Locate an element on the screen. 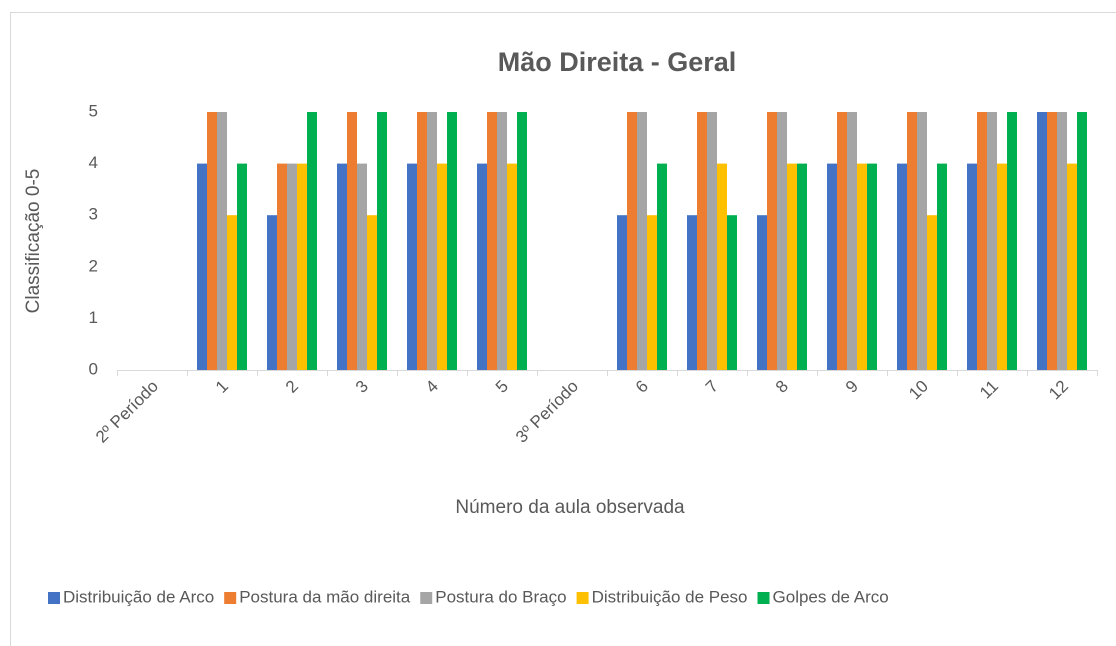  chart-title: Mão Direita - Geral is located at coordinates (617, 62).